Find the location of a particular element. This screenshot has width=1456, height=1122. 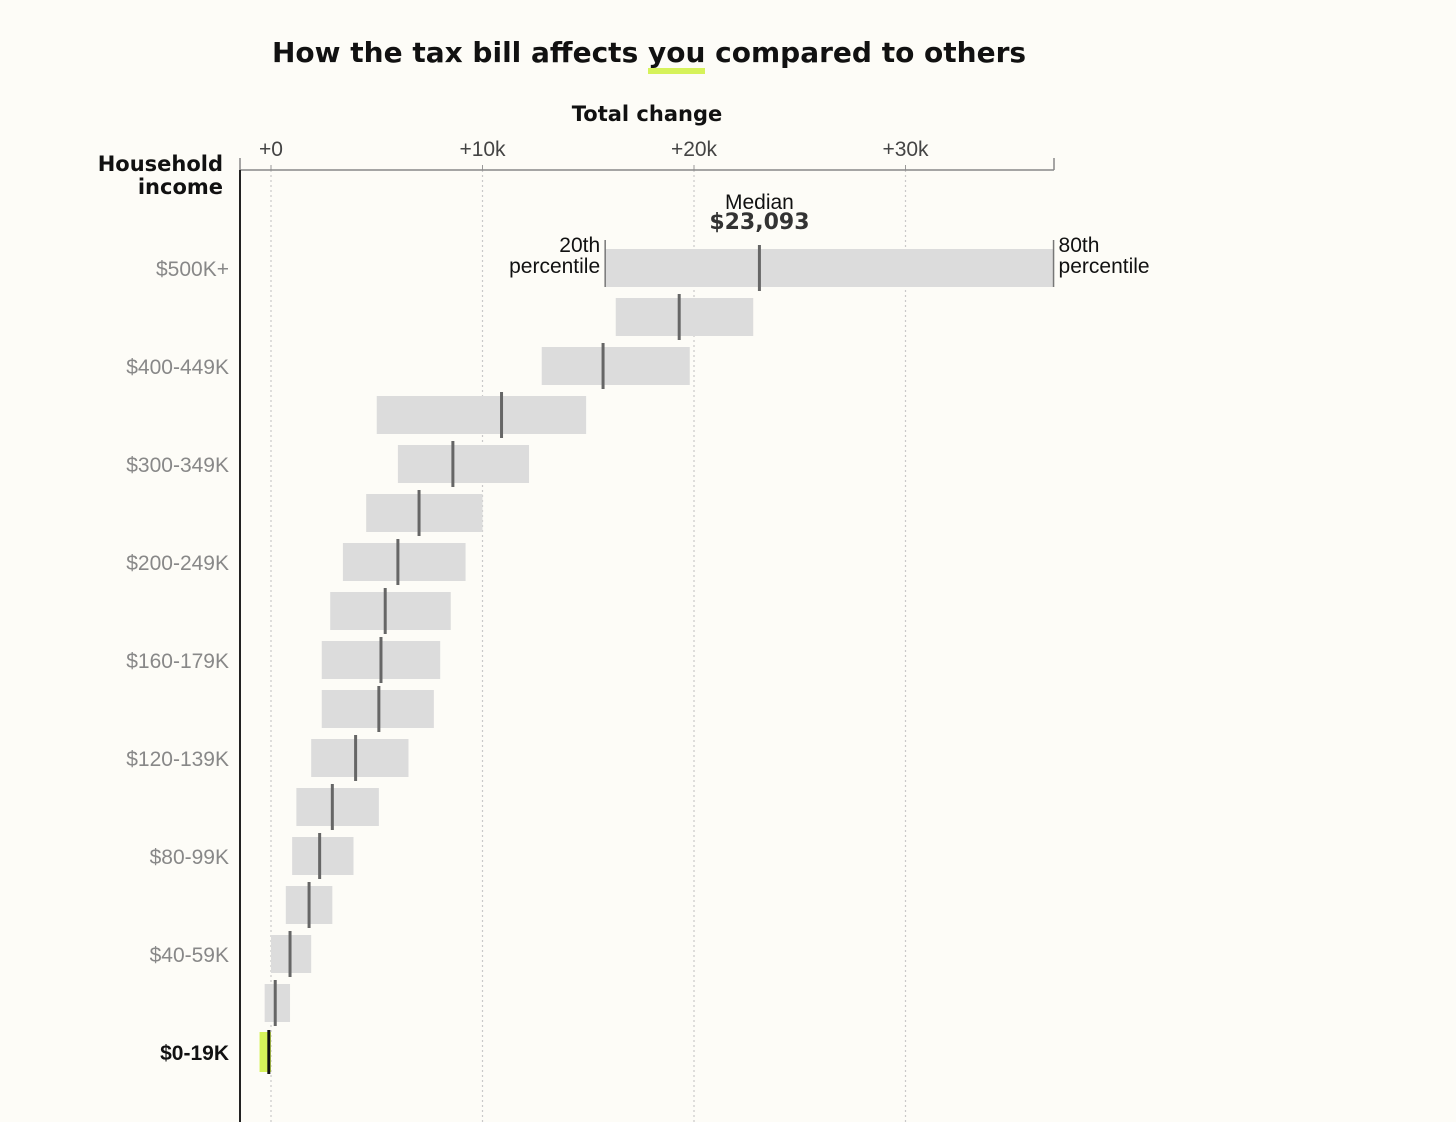

x-axis-title: Total change is located at coordinates (647, 114).